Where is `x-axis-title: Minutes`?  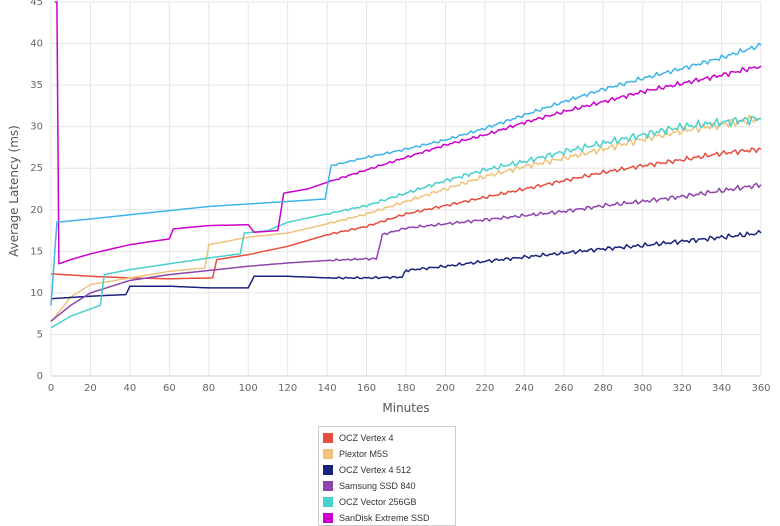 x-axis-title: Minutes is located at coordinates (405, 408).